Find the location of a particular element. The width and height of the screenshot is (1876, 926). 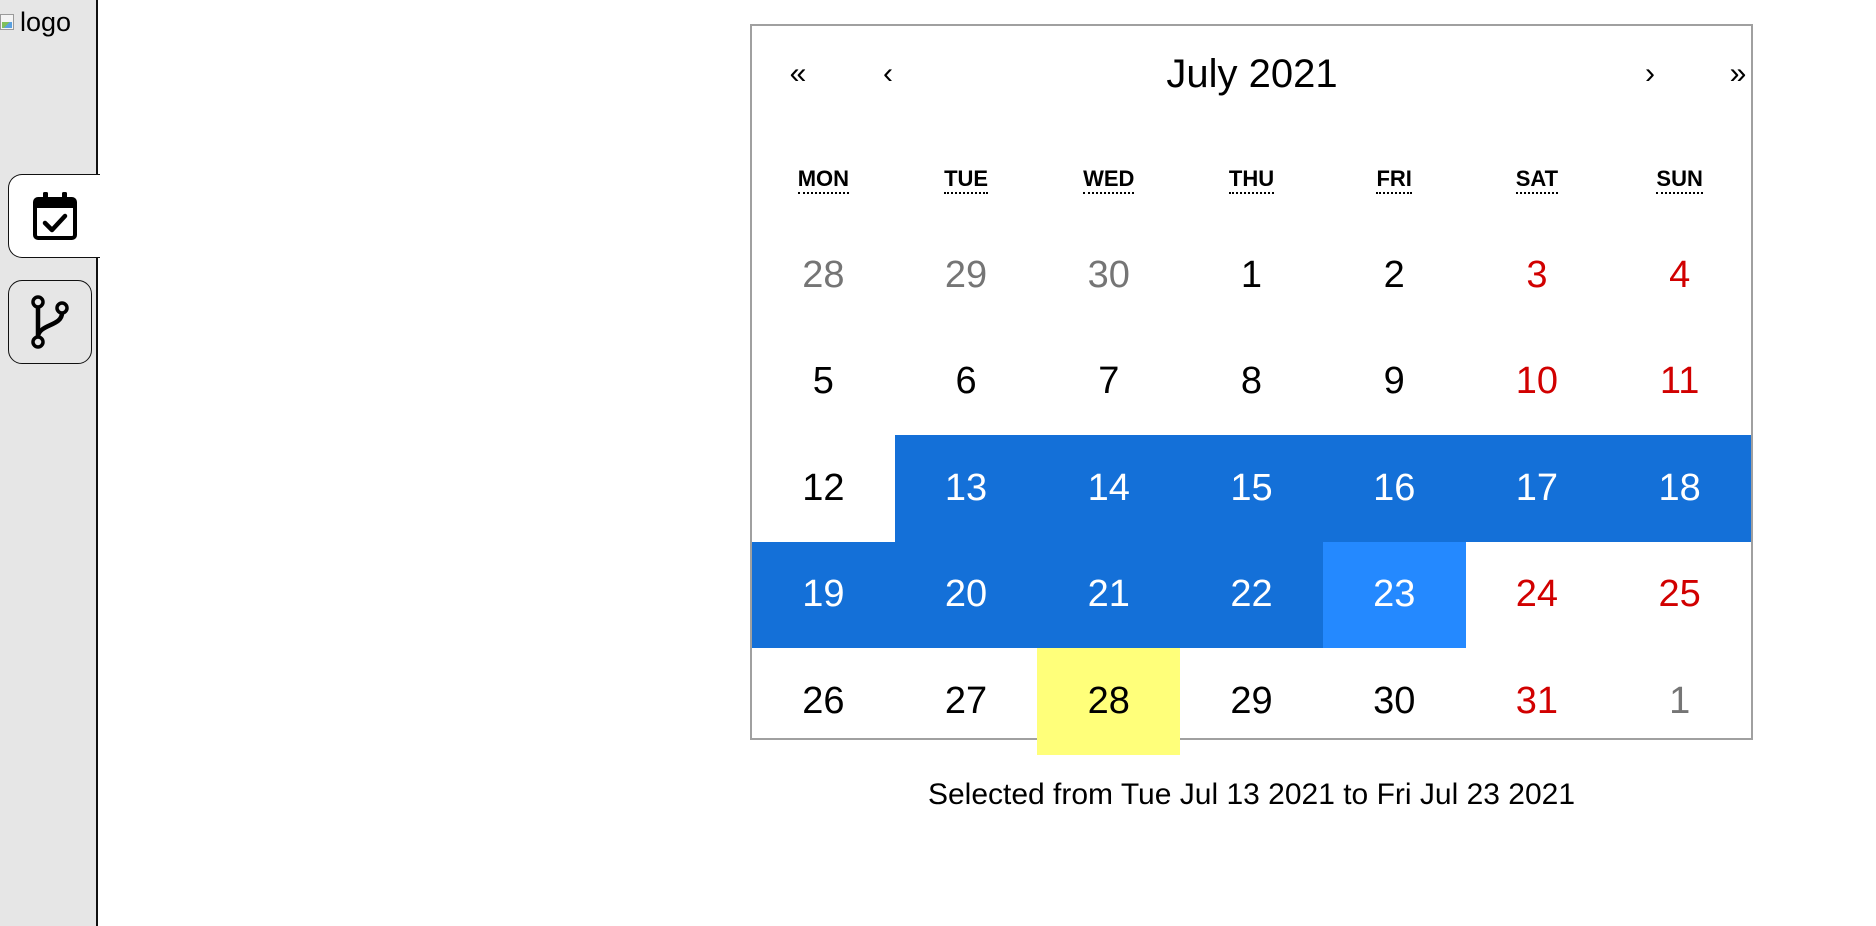

weekday-label: MON is located at coordinates (823, 180).